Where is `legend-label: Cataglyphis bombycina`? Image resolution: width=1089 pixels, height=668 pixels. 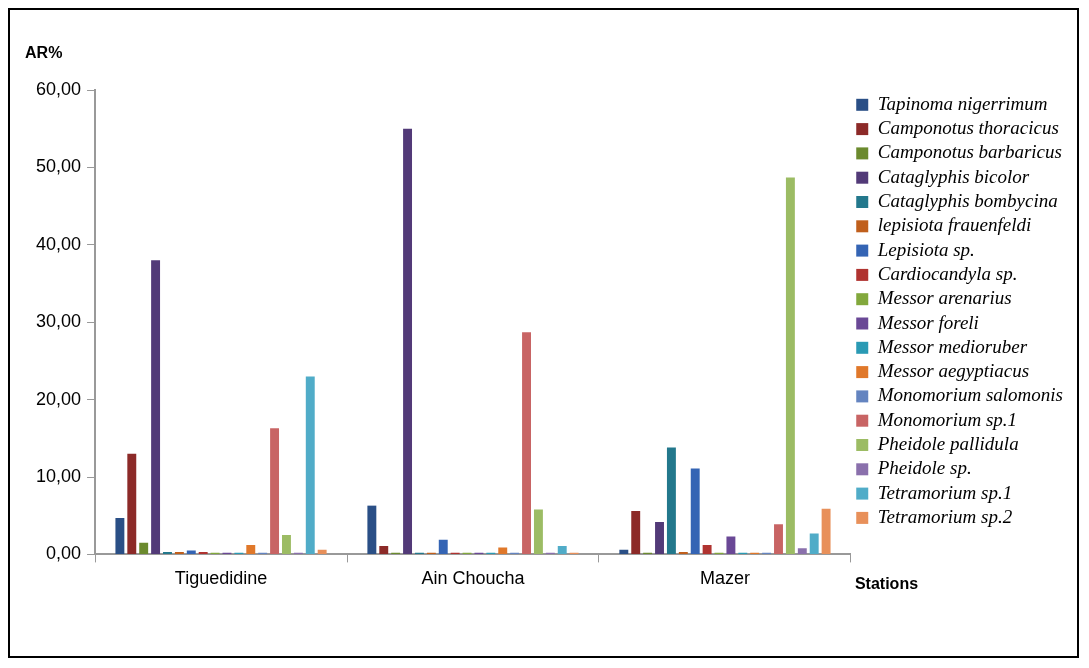
legend-label: Cataglyphis bombycina is located at coordinates (967, 200).